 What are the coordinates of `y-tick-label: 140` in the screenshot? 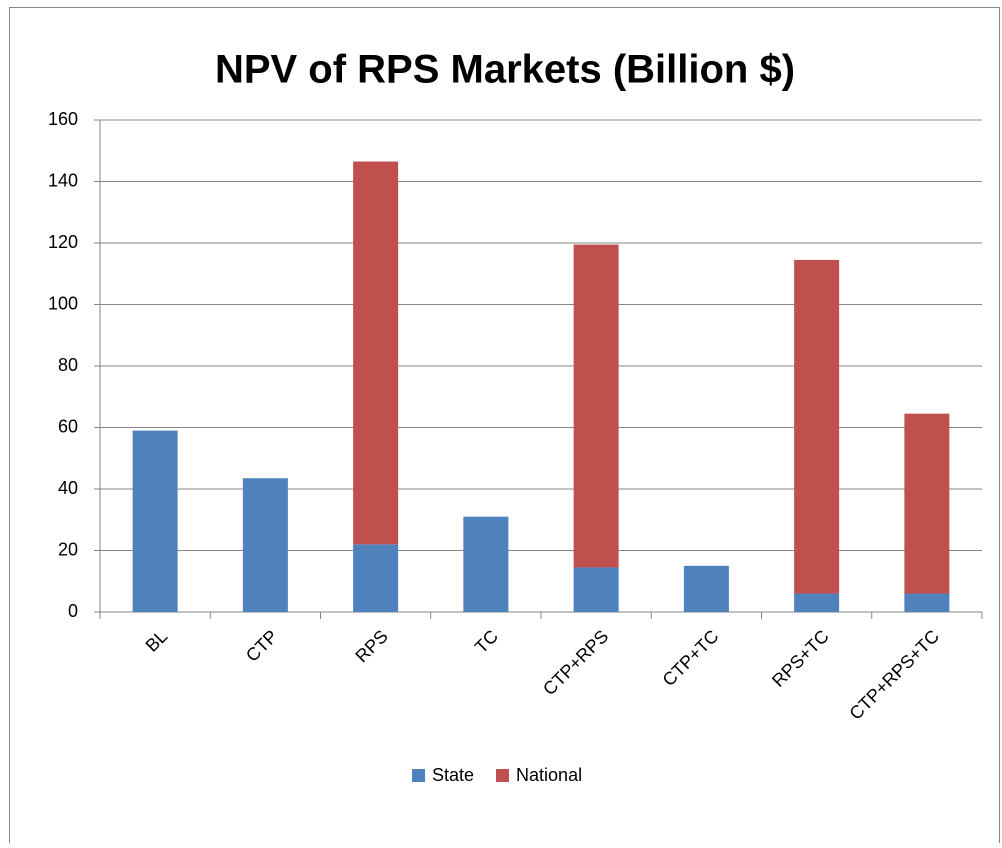 It's located at (63, 180).